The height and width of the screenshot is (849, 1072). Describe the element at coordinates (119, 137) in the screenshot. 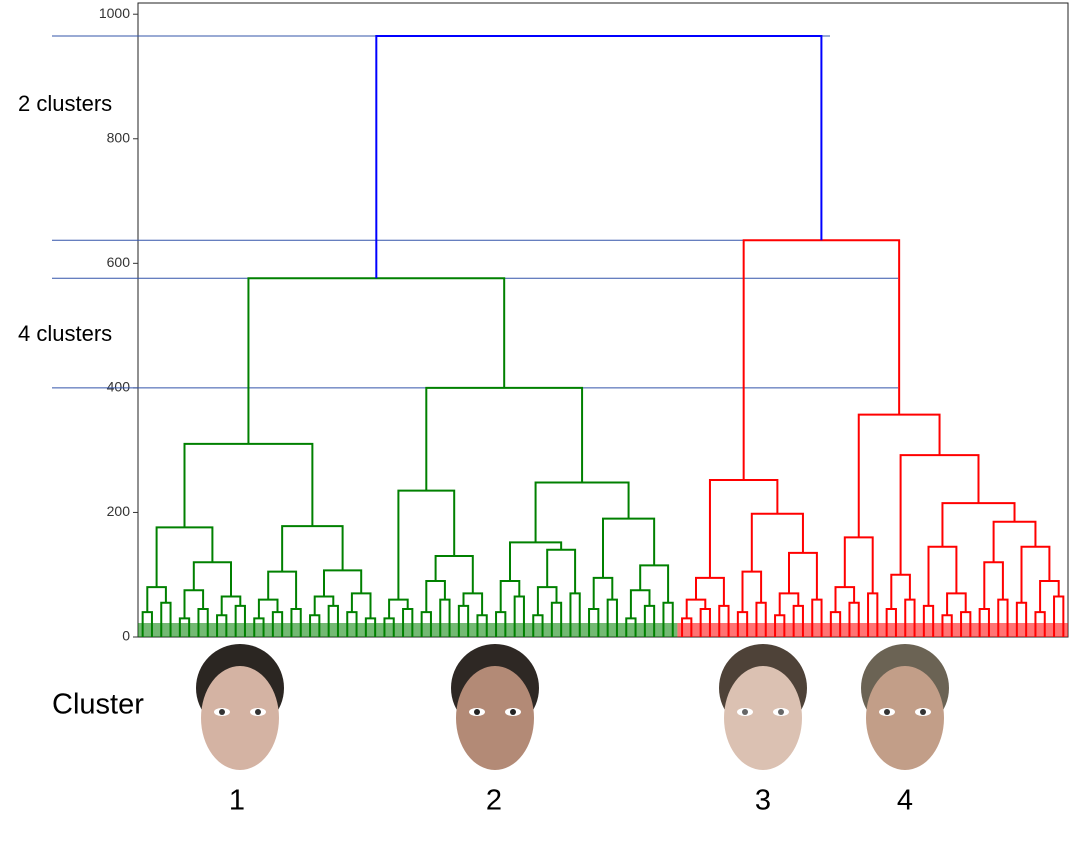

I see `y-tick-label: 800` at that location.